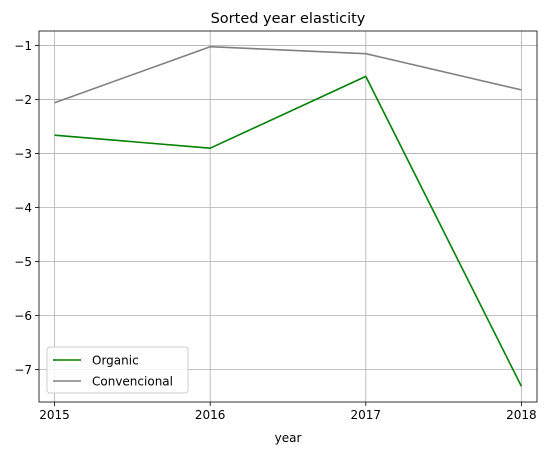 The width and height of the screenshot is (546, 455). I want to click on y-tick-label: −7, so click(23, 370).